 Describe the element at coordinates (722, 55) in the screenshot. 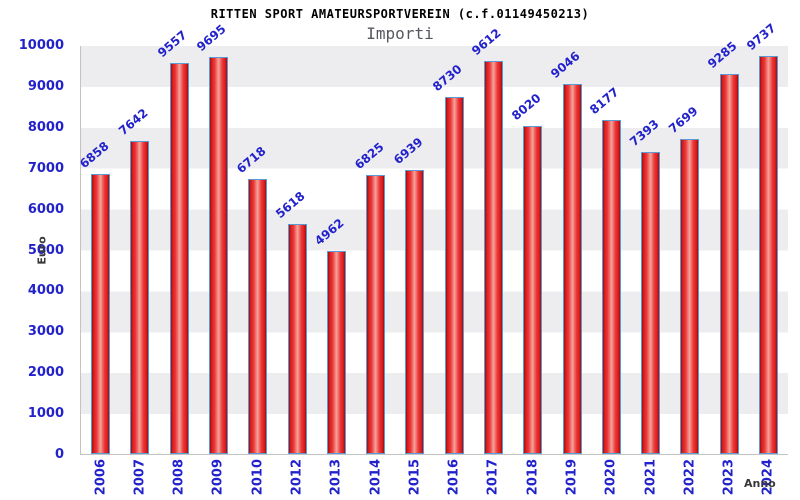

I see `value-label-2023: 9285` at that location.